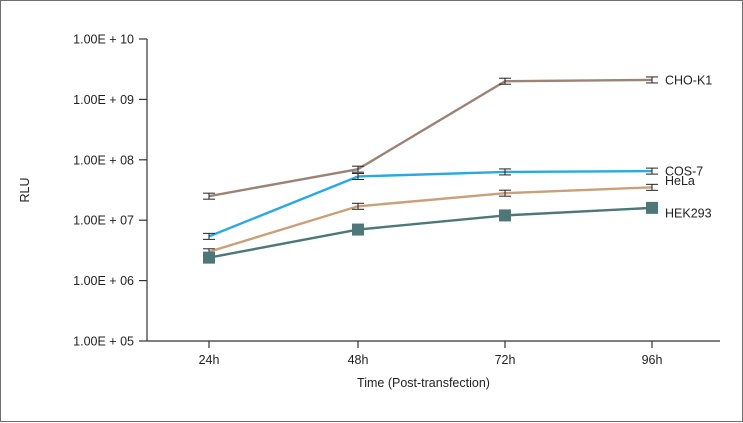 Image resolution: width=743 pixels, height=423 pixels. I want to click on x-axis-title: Time (Post-transfection), so click(423, 383).